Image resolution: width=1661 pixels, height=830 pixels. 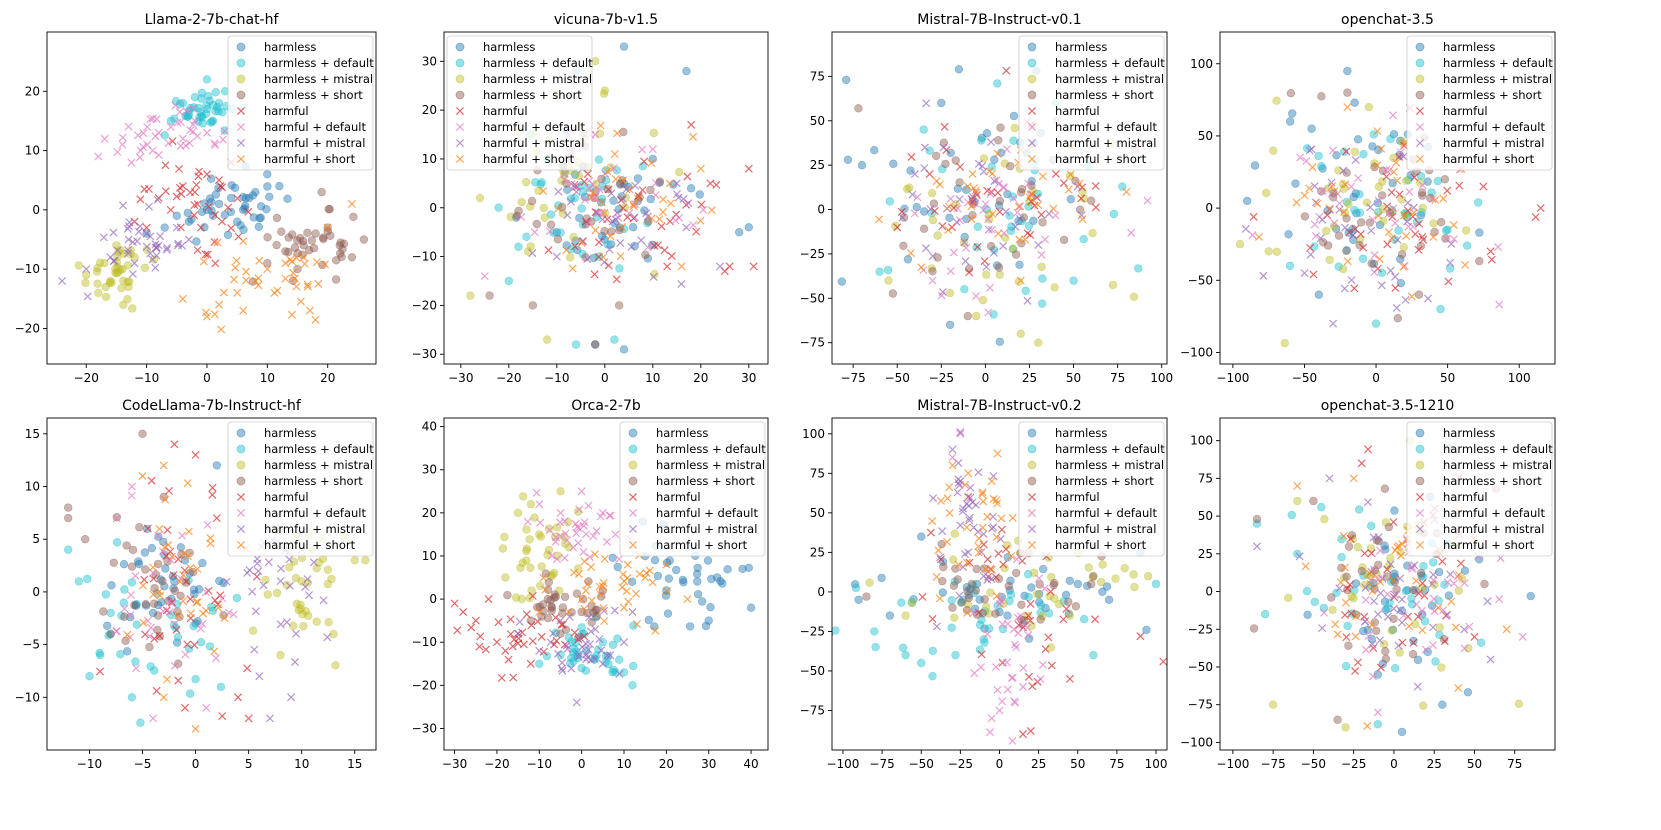 I want to click on x-tick-label: −30, so click(x=454, y=764).